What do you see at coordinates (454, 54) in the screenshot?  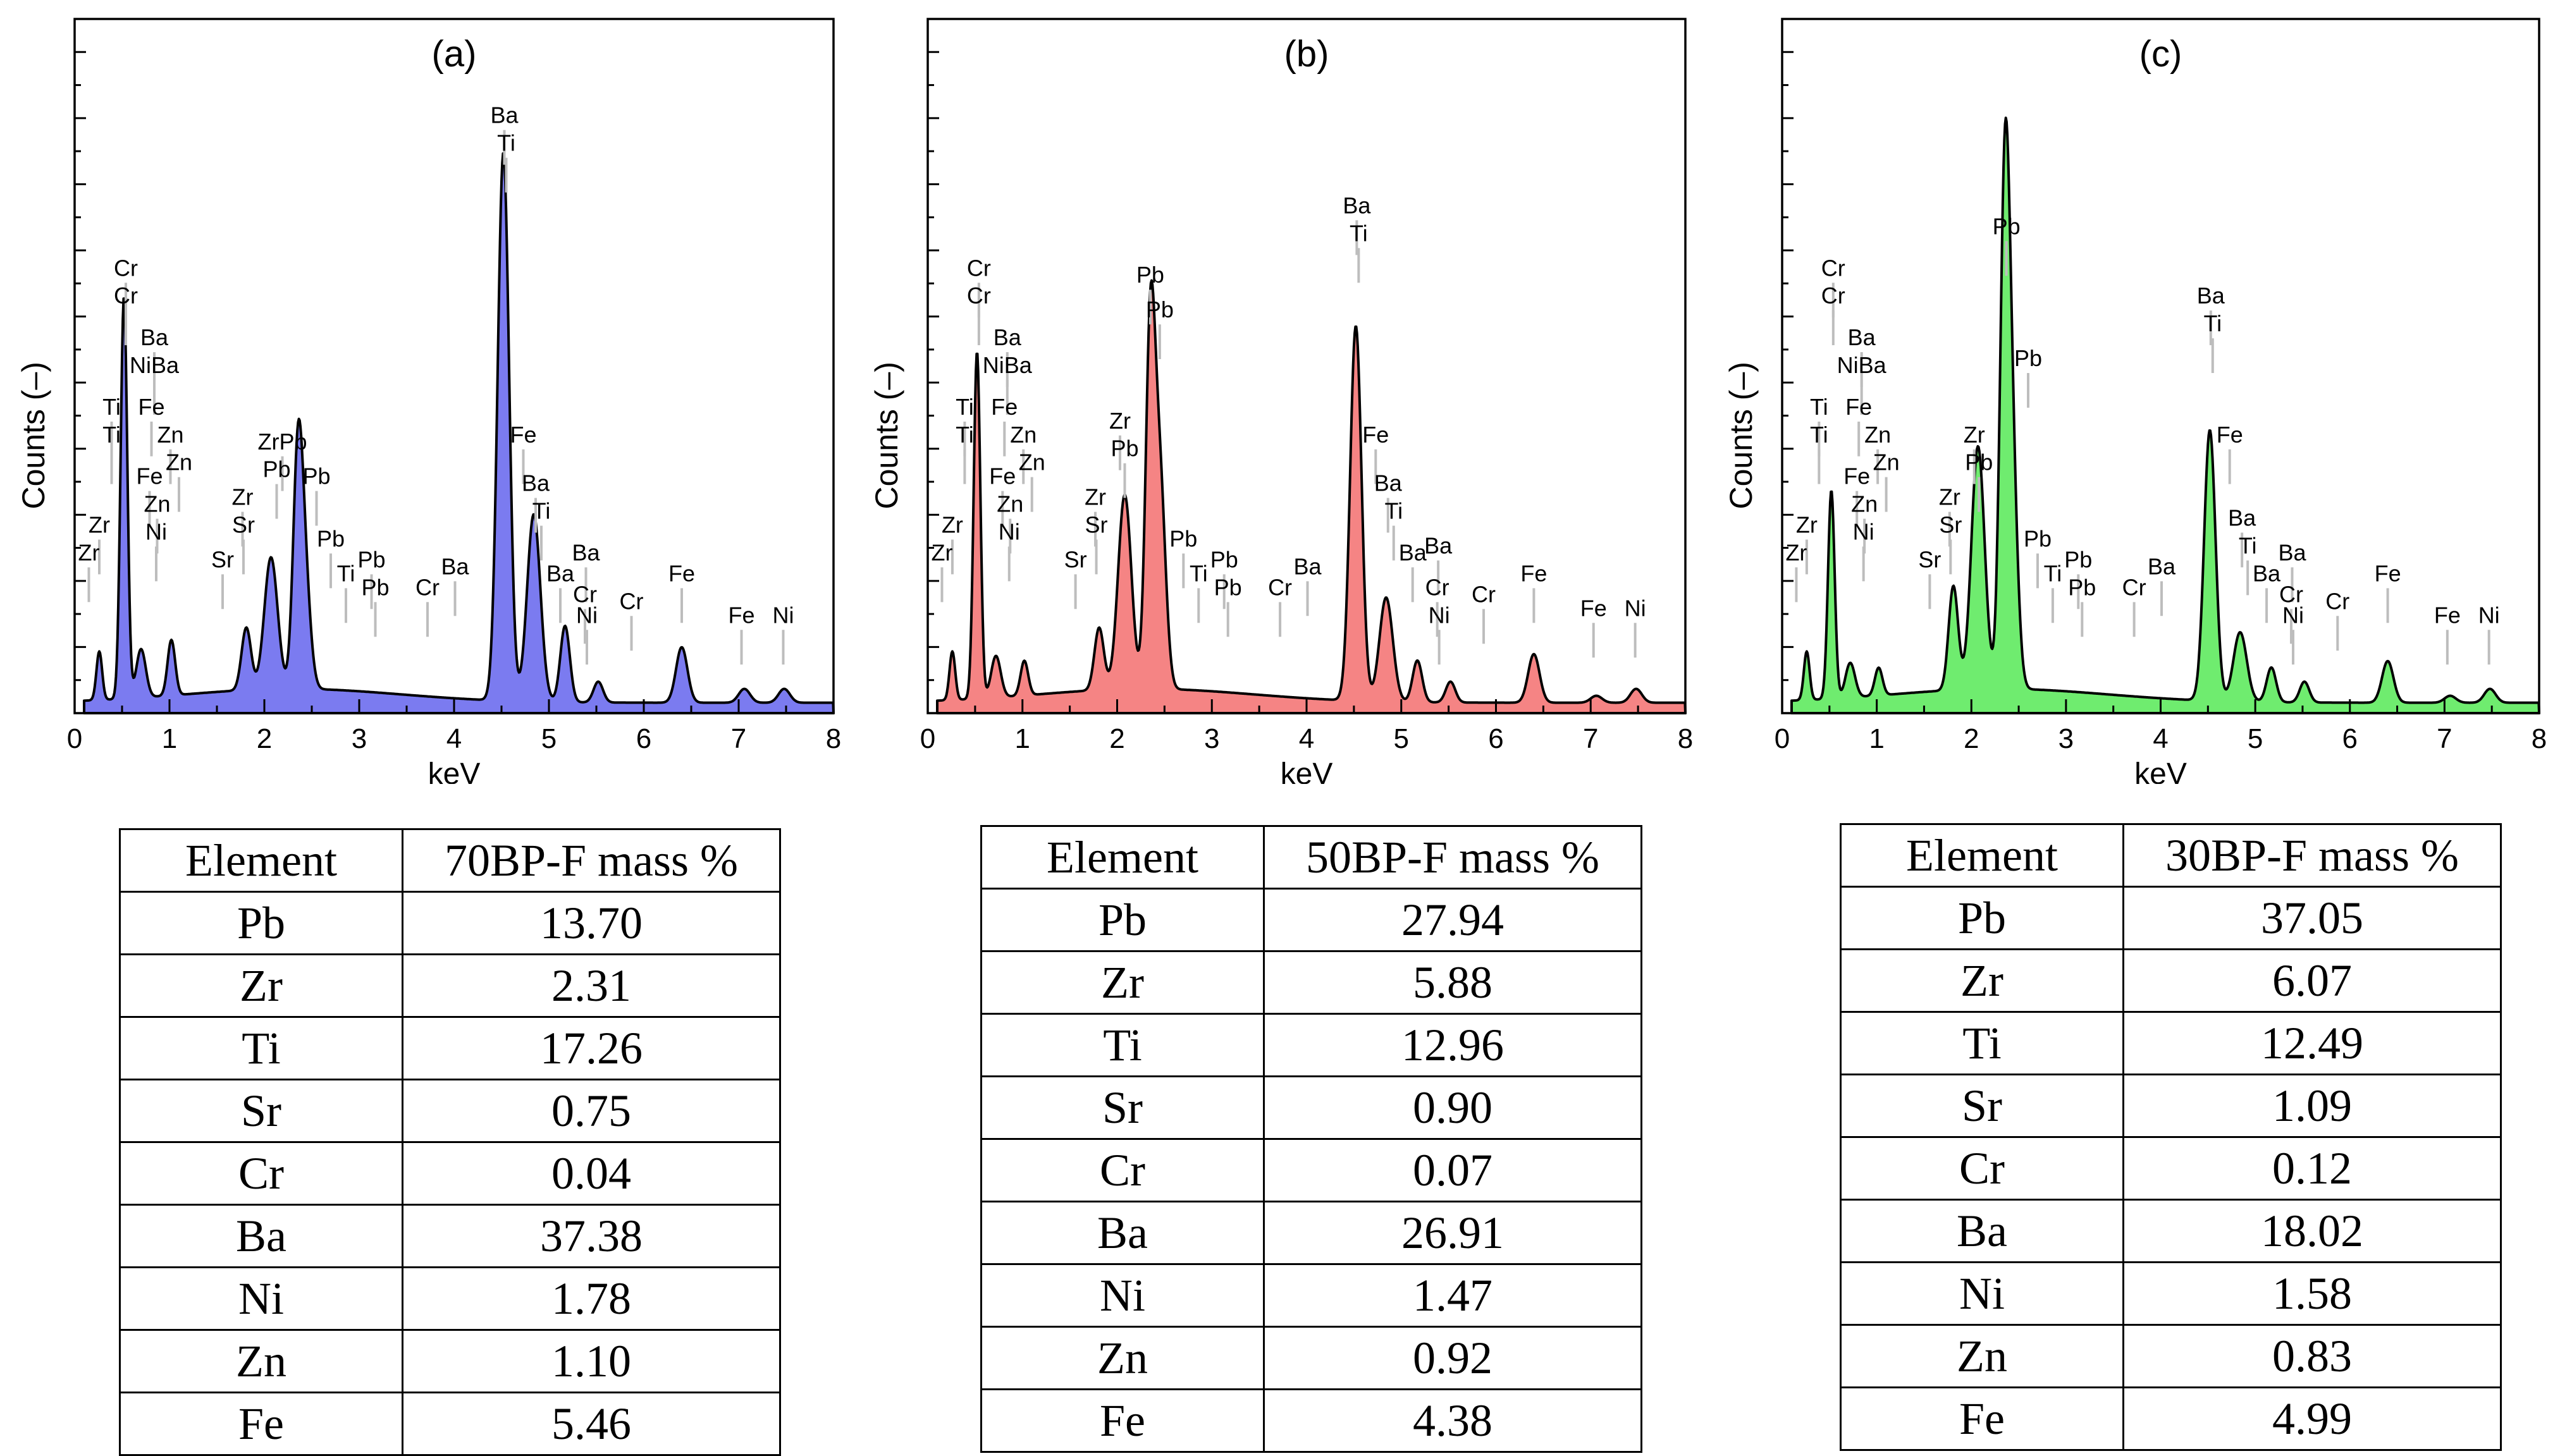 I see `panel-label: (a)` at bounding box center [454, 54].